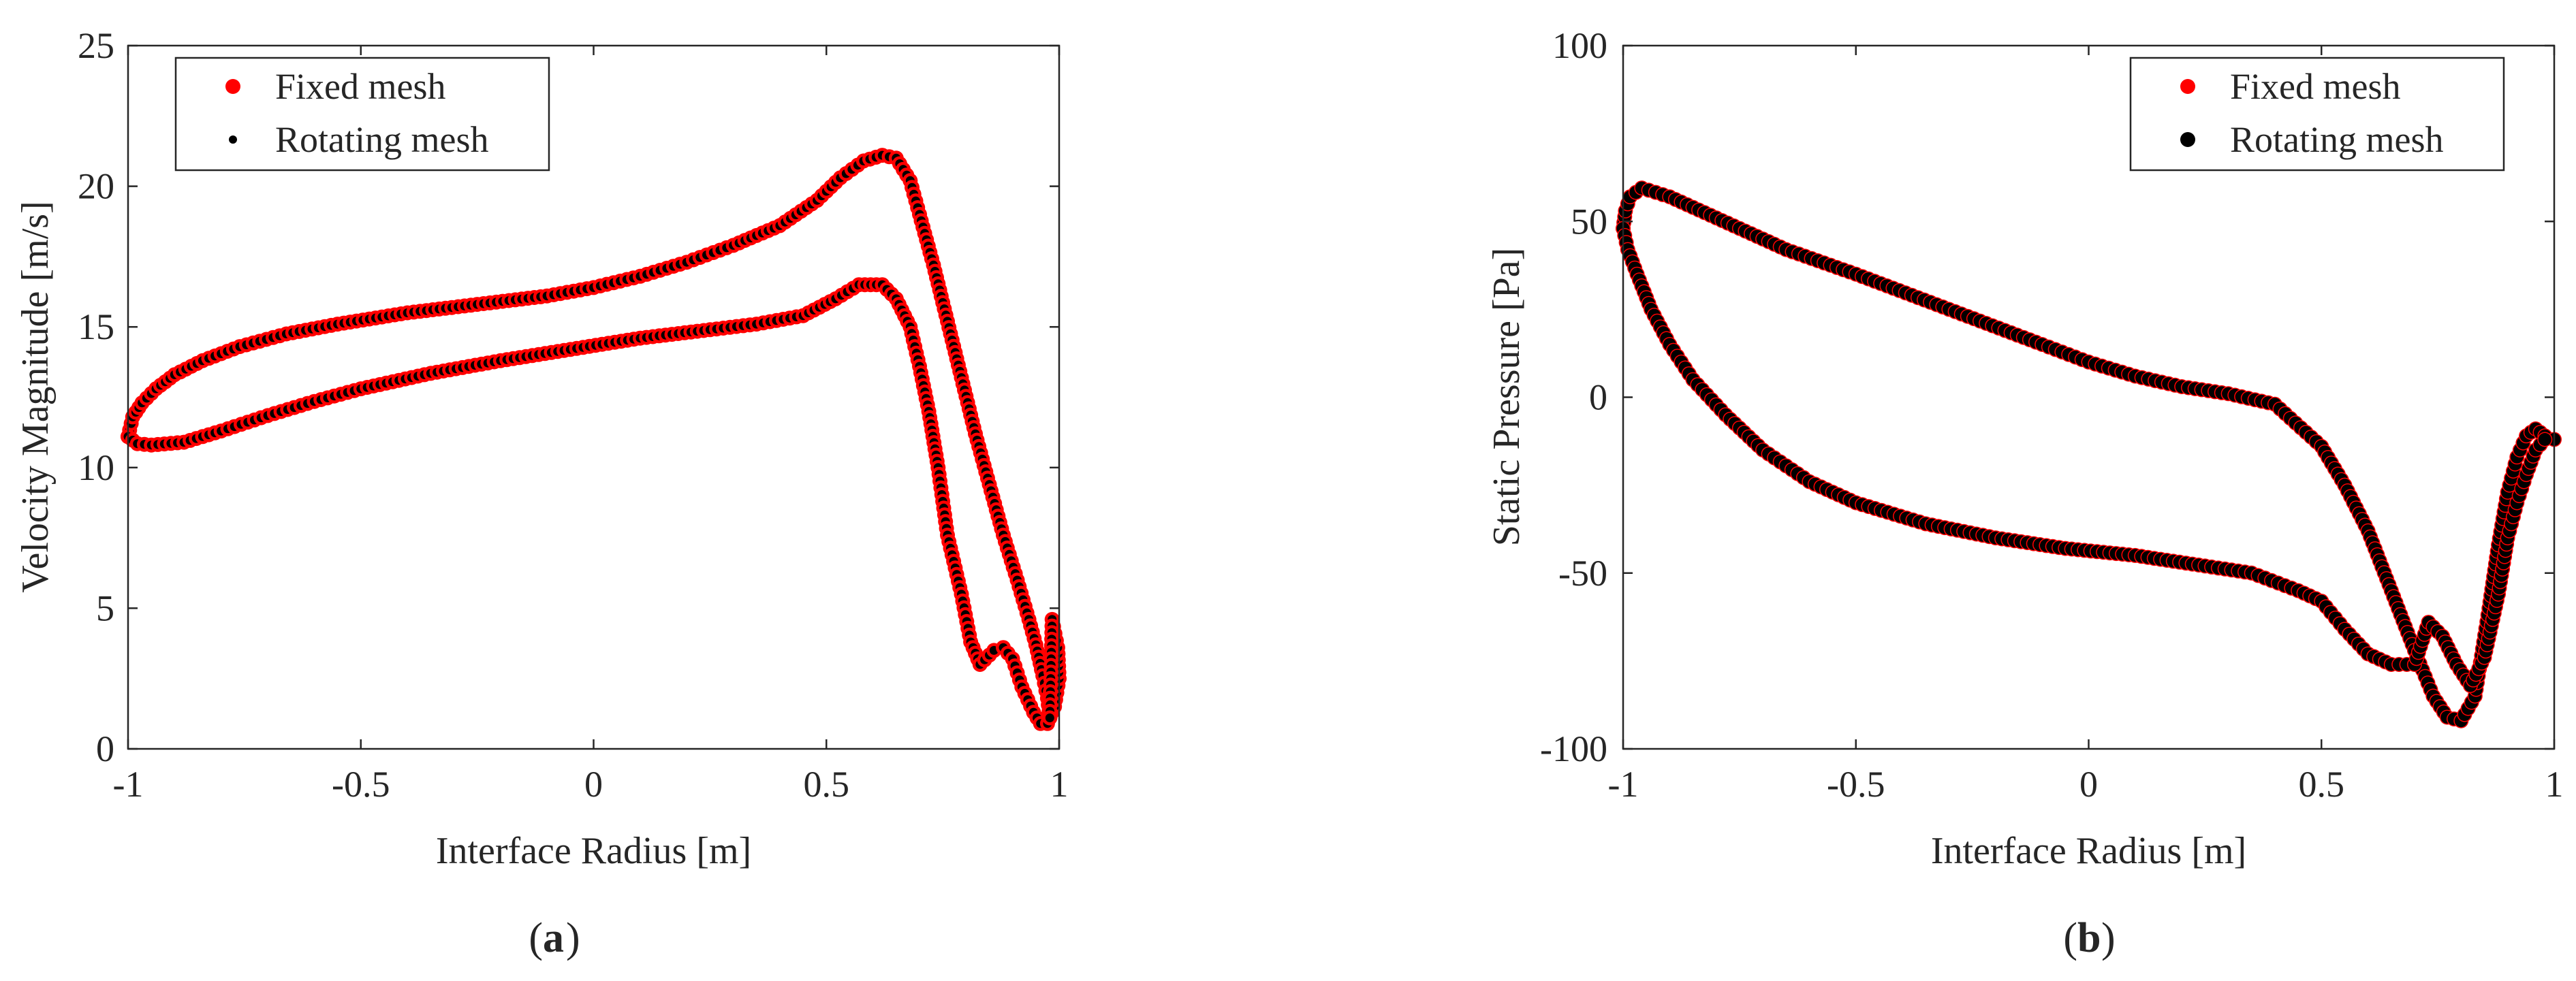 Image resolution: width=2576 pixels, height=981 pixels. What do you see at coordinates (2315, 86) in the screenshot?
I see `legend-label-fixed-mesh-b: Fixed mesh` at bounding box center [2315, 86].